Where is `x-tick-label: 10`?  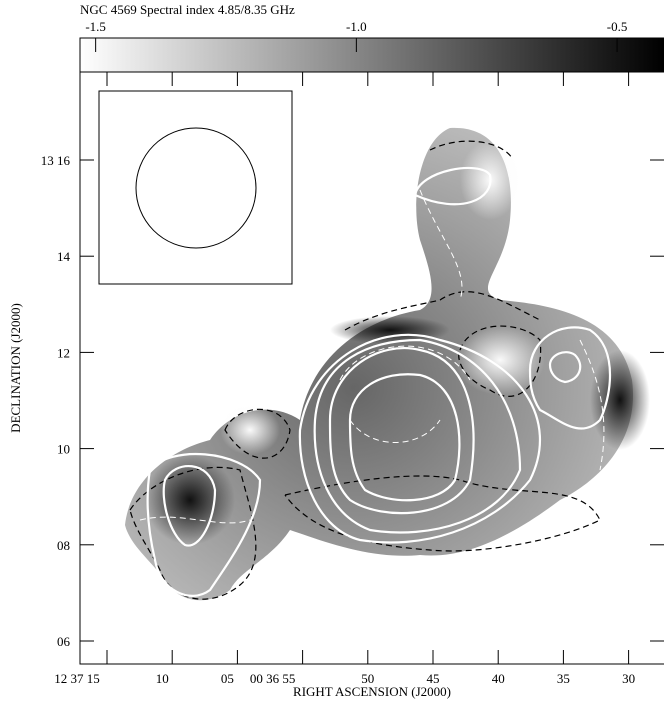
x-tick-label: 10 is located at coordinates (162, 678).